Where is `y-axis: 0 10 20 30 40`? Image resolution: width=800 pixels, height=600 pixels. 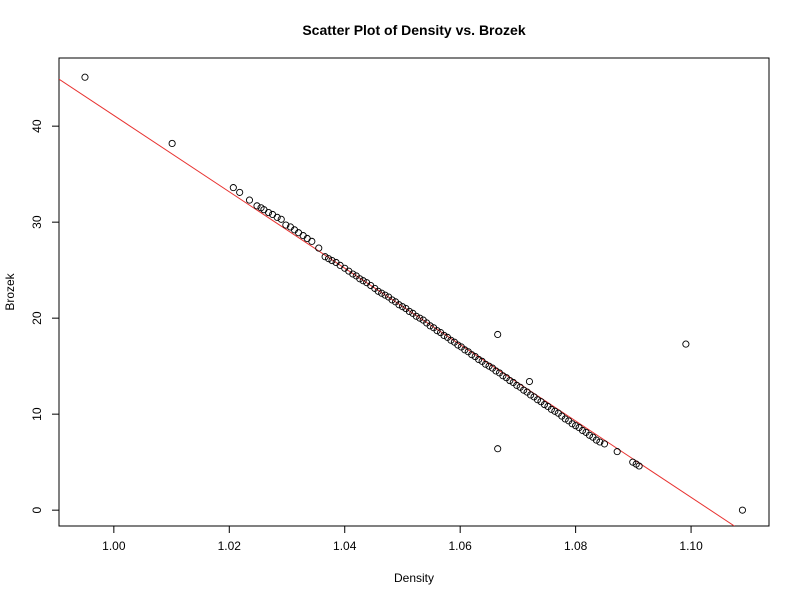
y-axis: 0 10 20 30 40 is located at coordinates (45, 316).